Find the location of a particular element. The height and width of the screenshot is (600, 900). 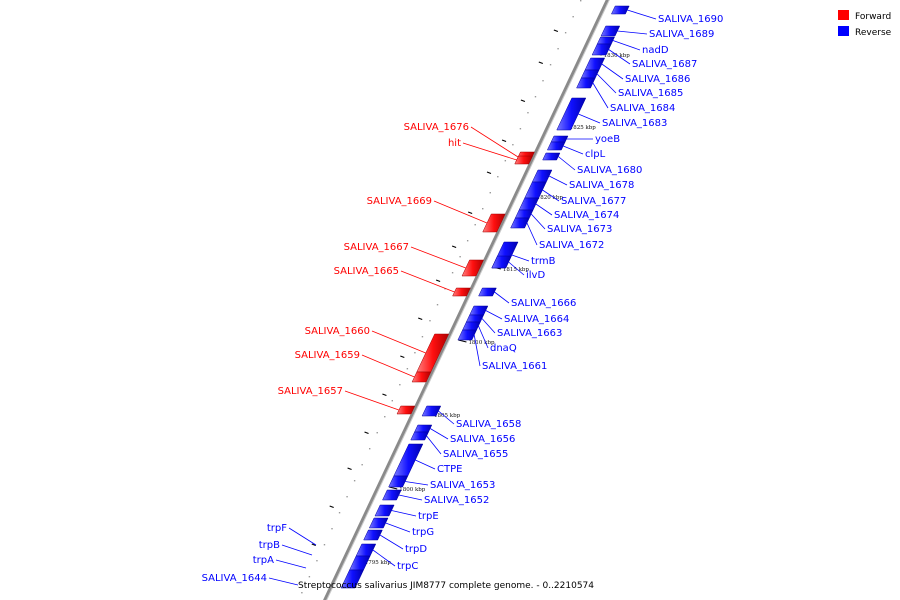

reverse-gene-label: SALIVA_1684 is located at coordinates (642, 108).